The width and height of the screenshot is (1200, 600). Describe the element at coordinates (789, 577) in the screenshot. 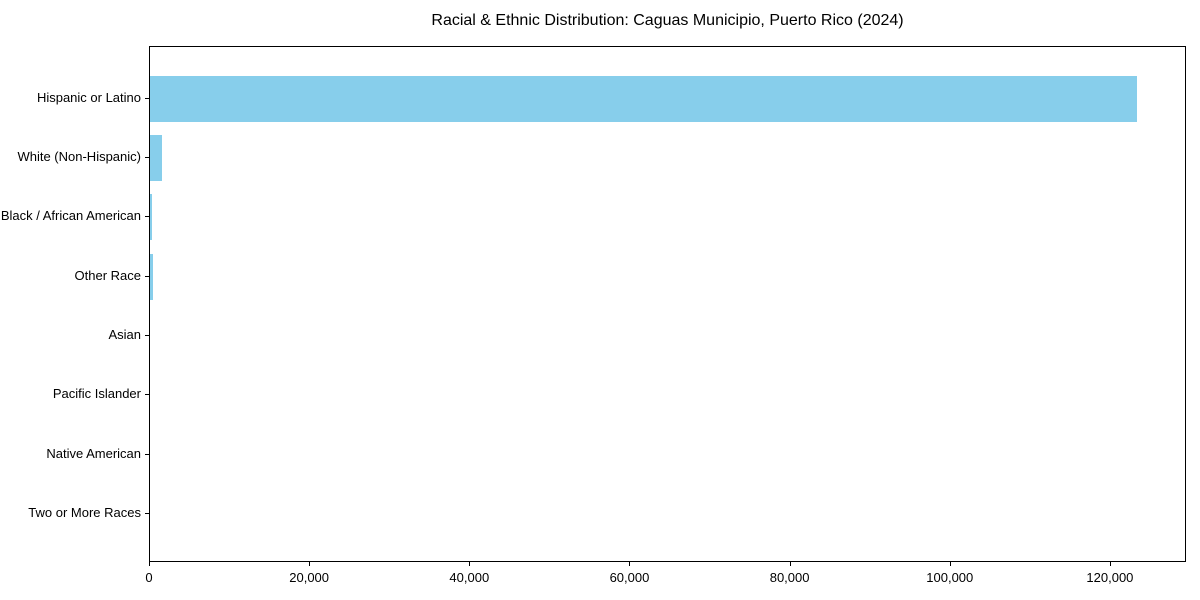

I see `x-tick-label: 80,000` at that location.